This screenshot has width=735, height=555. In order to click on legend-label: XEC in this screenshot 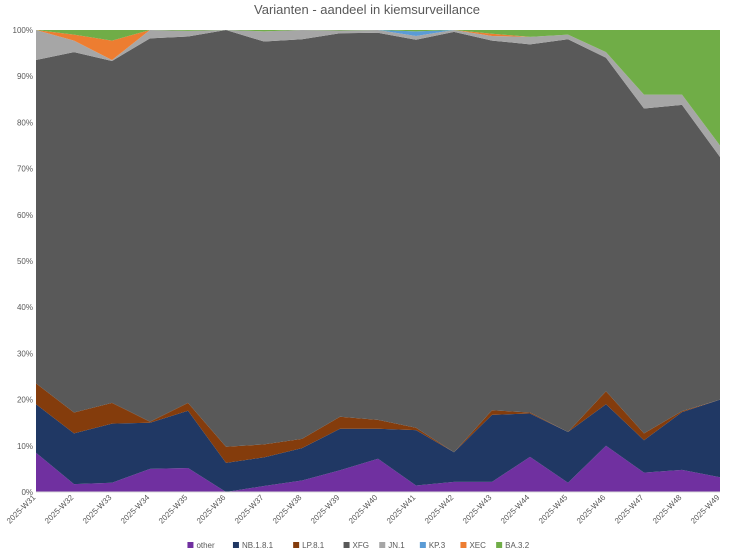, I will do `click(477, 545)`.